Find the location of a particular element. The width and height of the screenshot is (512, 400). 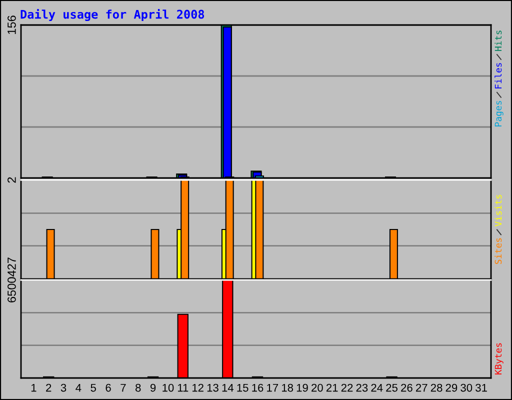

x-tick-label: 29 is located at coordinates (452, 388).